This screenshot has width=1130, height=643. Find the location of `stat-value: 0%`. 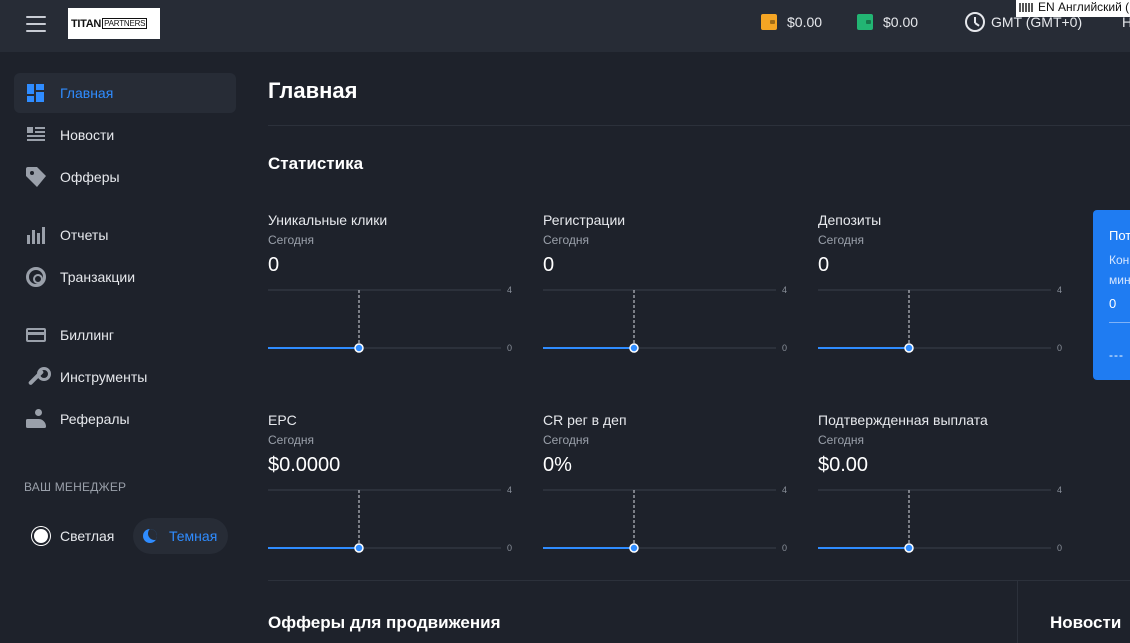

stat-value: 0% is located at coordinates (557, 465).